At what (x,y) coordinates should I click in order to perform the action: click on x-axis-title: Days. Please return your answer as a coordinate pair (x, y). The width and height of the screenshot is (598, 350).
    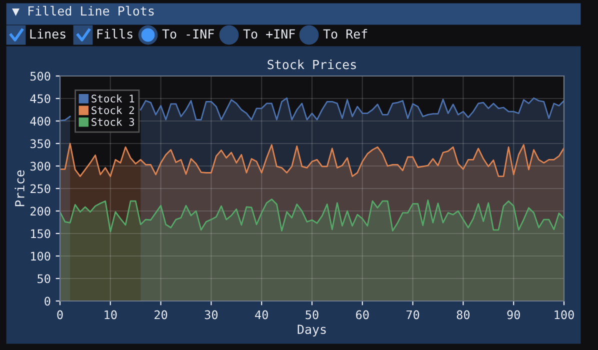
    Looking at the image, I should click on (312, 330).